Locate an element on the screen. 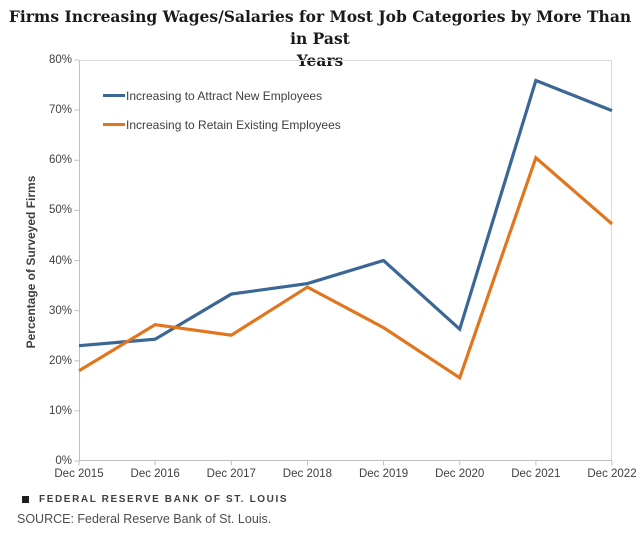 This screenshot has height=543, width=640. x-tick-label: Dec 2019 is located at coordinates (383, 474).